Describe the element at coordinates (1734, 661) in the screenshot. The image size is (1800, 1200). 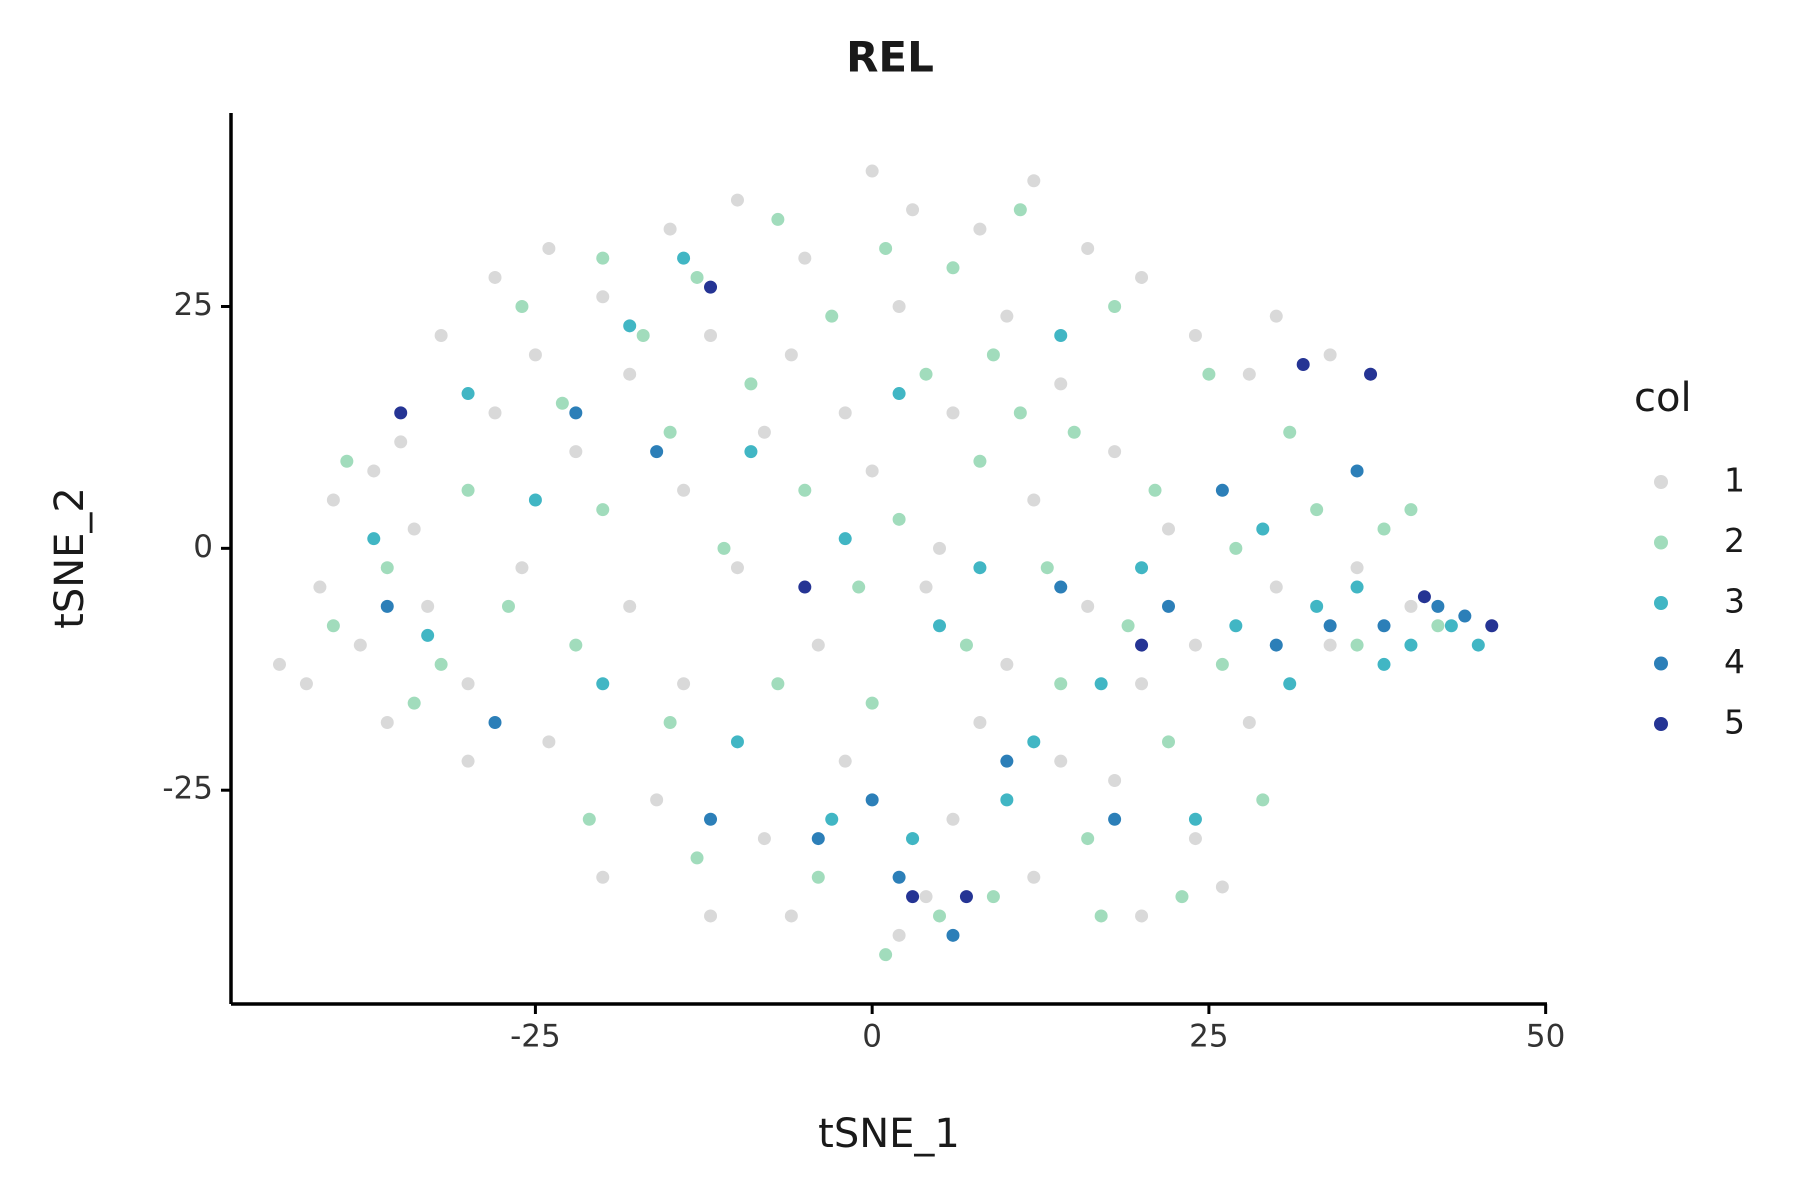
I see `legend-label: 4` at that location.